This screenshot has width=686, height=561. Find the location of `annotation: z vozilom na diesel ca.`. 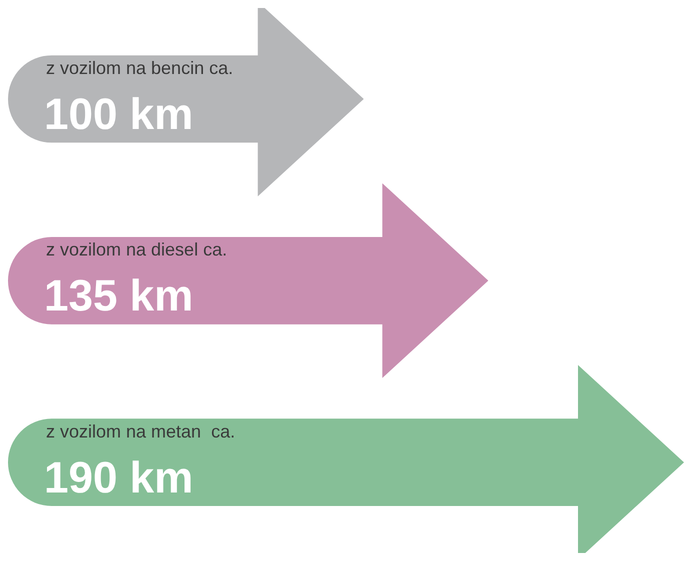

annotation: z vozilom na diesel ca. is located at coordinates (137, 250).